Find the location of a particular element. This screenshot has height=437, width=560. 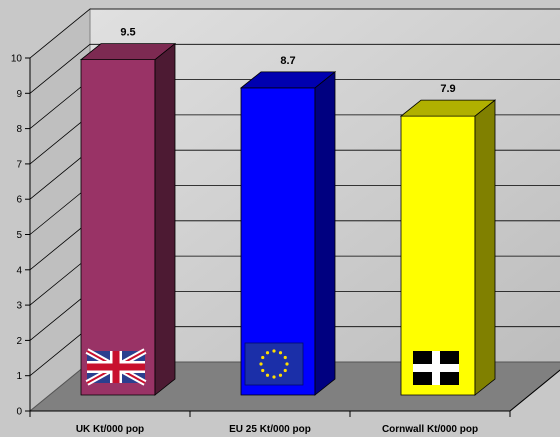

cornwall-flag-icon is located at coordinates (436, 368).